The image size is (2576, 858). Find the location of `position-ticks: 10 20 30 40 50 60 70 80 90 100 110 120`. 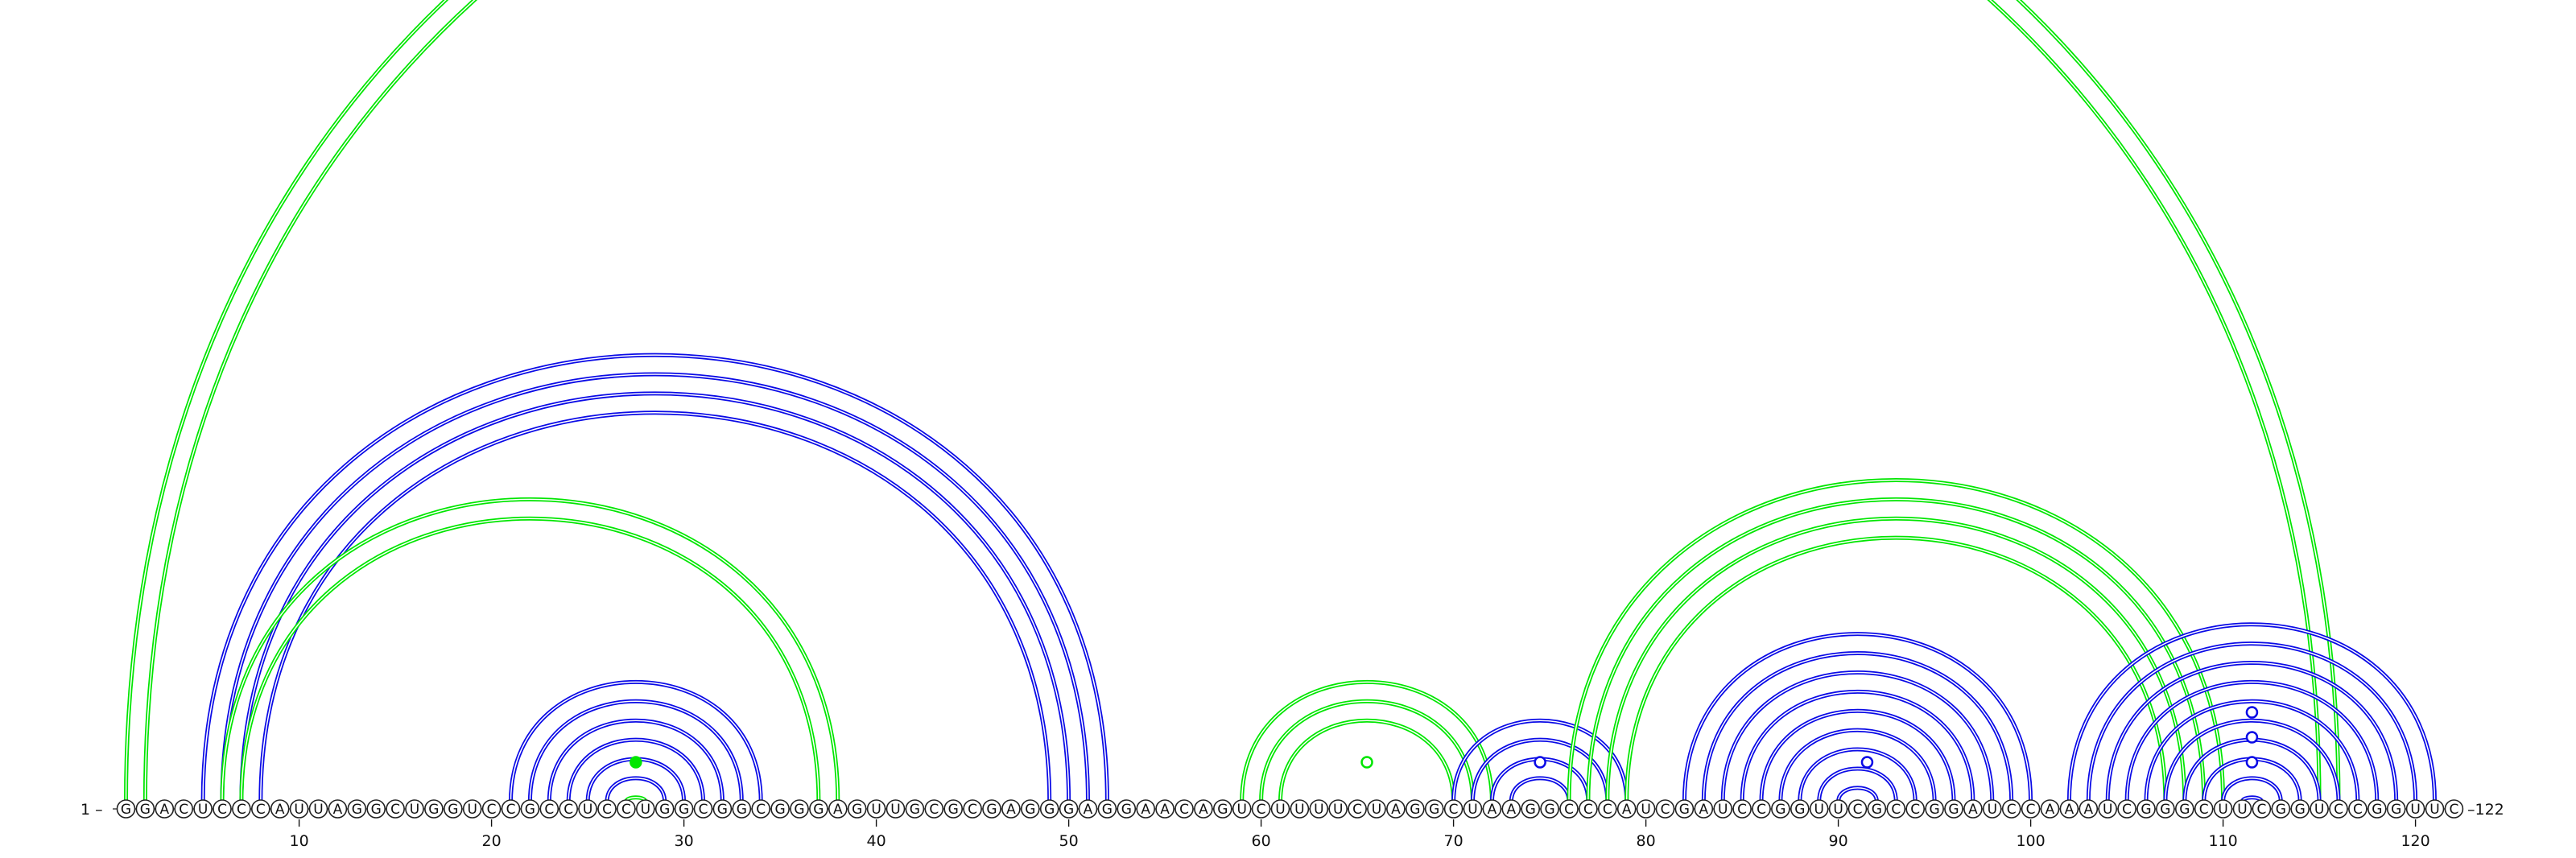

position-ticks: 10 20 30 40 50 60 70 80 90 100 110 120 is located at coordinates (1360, 834).